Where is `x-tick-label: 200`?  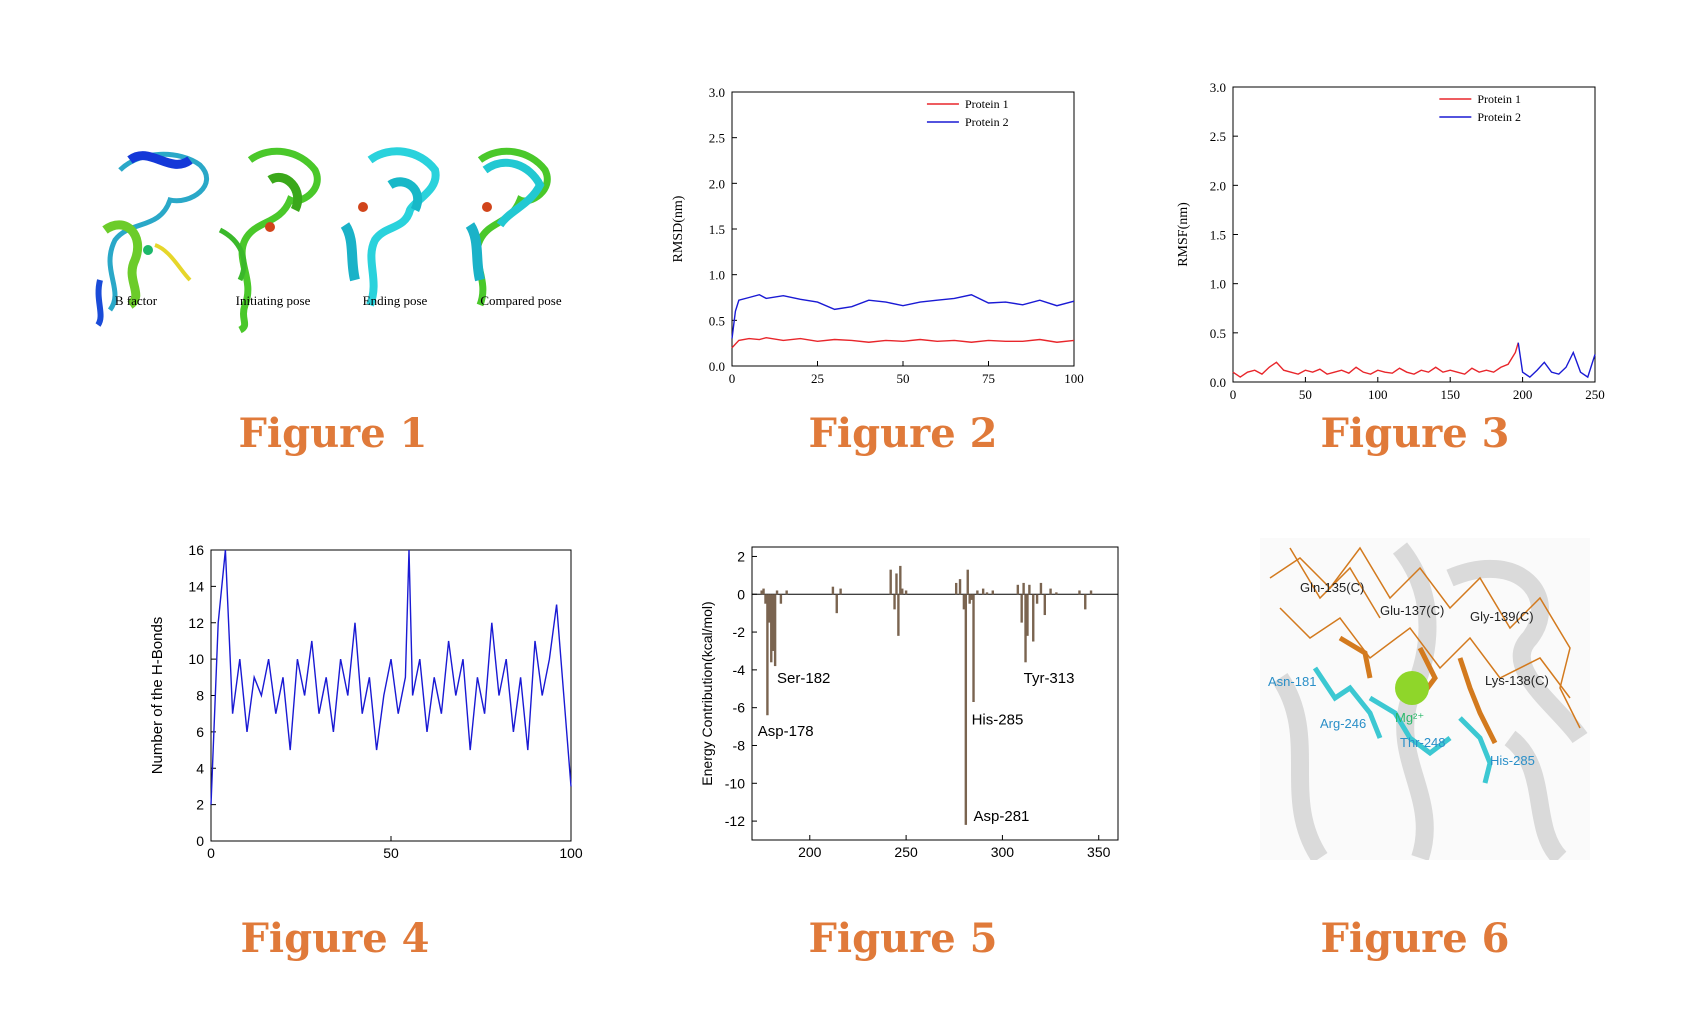
x-tick-label: 200 is located at coordinates (810, 852).